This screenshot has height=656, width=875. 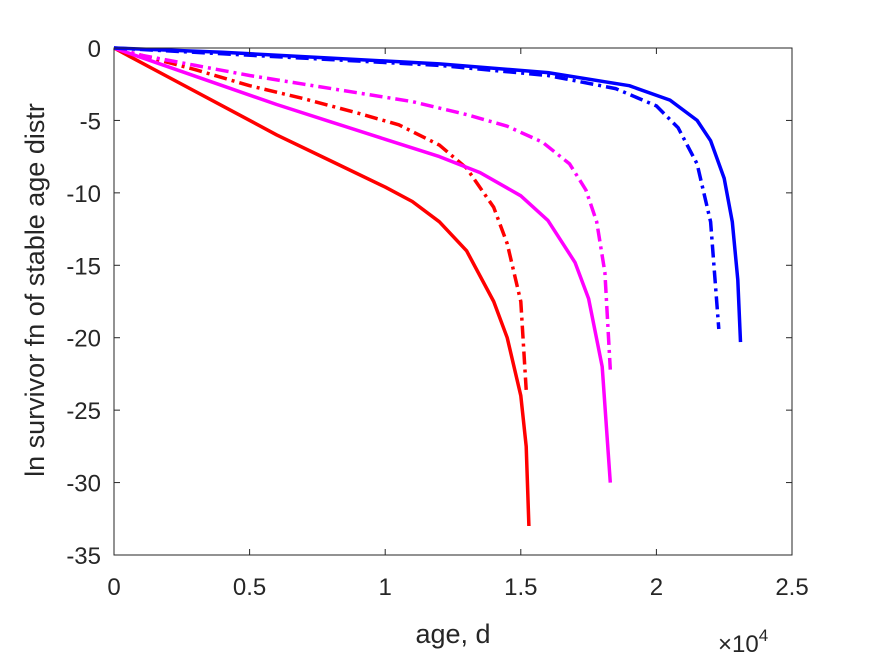 I want to click on x-tick-label: 0, so click(x=113, y=587).